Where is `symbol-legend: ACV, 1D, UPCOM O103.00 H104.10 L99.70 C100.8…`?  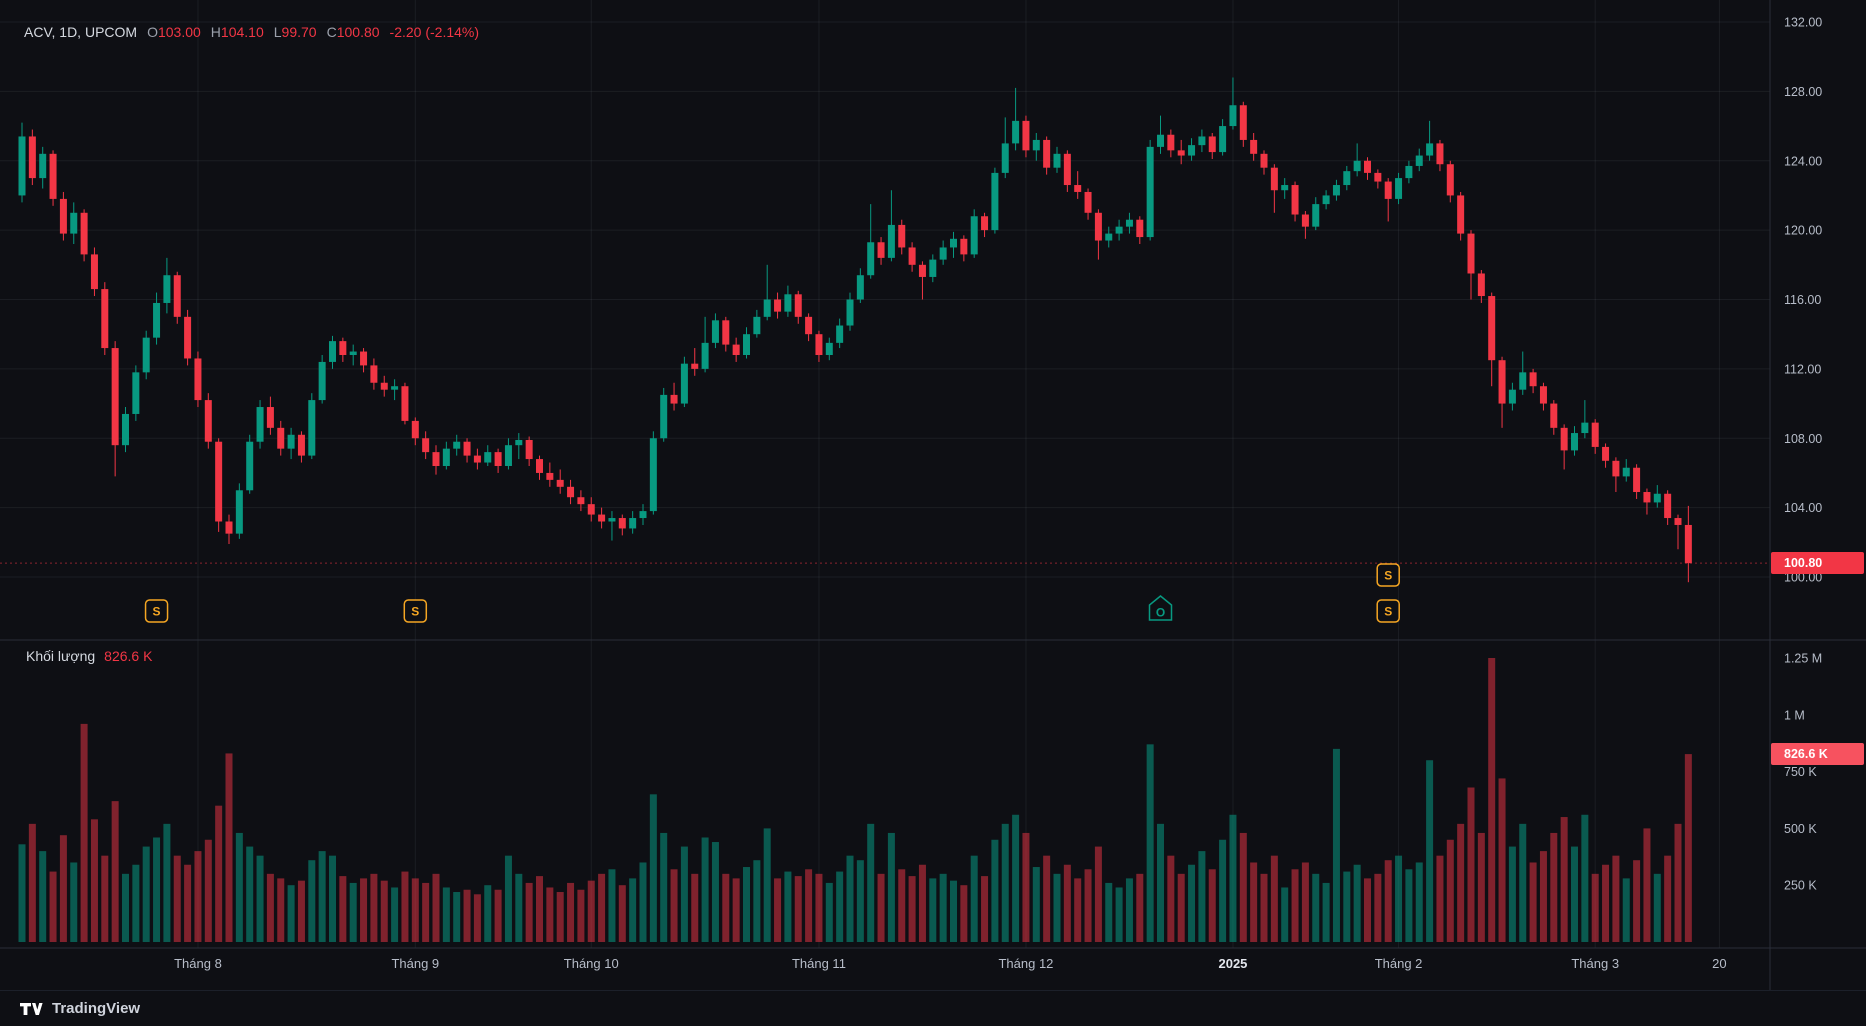
symbol-legend: ACV, 1D, UPCOM O103.00 H104.10 L99.70 C100.8… is located at coordinates (251, 32).